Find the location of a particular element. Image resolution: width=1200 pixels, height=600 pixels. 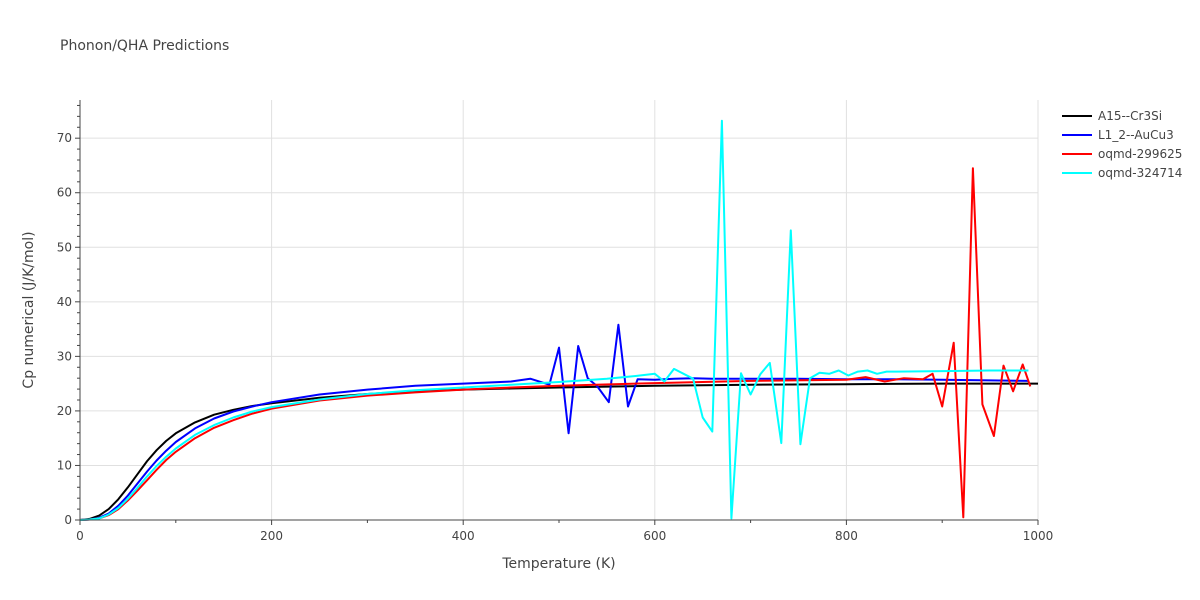

legend-label: oqmd-299625 is located at coordinates (1140, 154).